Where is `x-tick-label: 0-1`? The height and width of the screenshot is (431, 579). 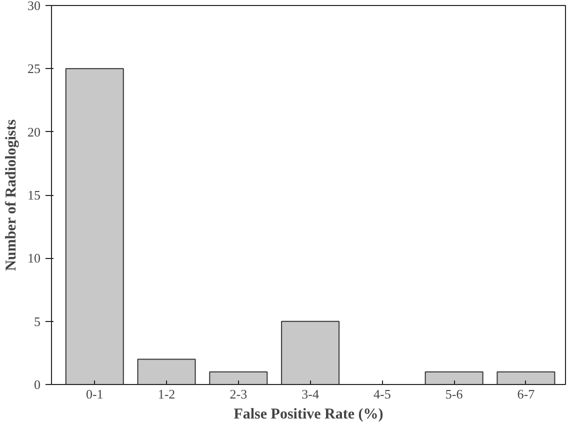 x-tick-label: 0-1 is located at coordinates (95, 394).